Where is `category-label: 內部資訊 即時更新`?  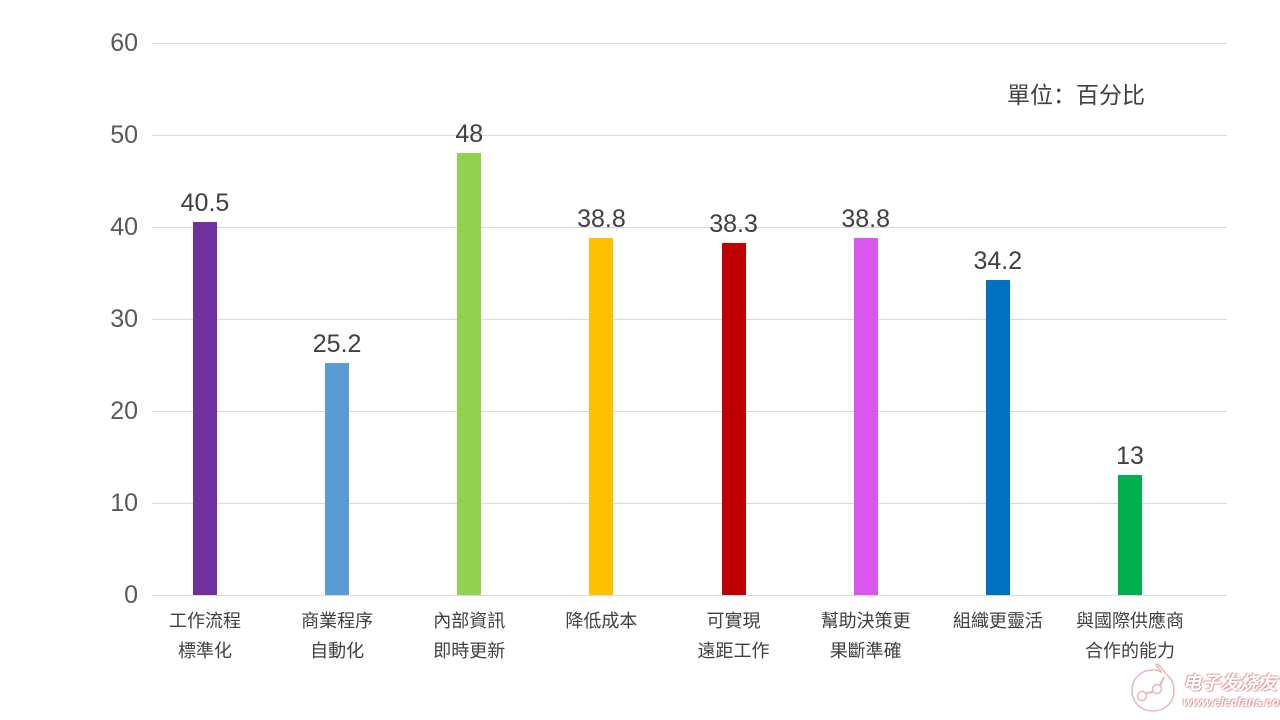 category-label: 內部資訊 即時更新 is located at coordinates (469, 636).